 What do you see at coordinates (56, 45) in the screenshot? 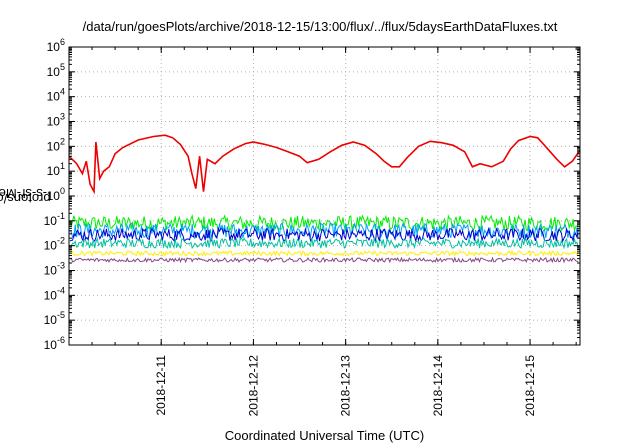
I see `y-tick-label: 10⁶` at bounding box center [56, 45].